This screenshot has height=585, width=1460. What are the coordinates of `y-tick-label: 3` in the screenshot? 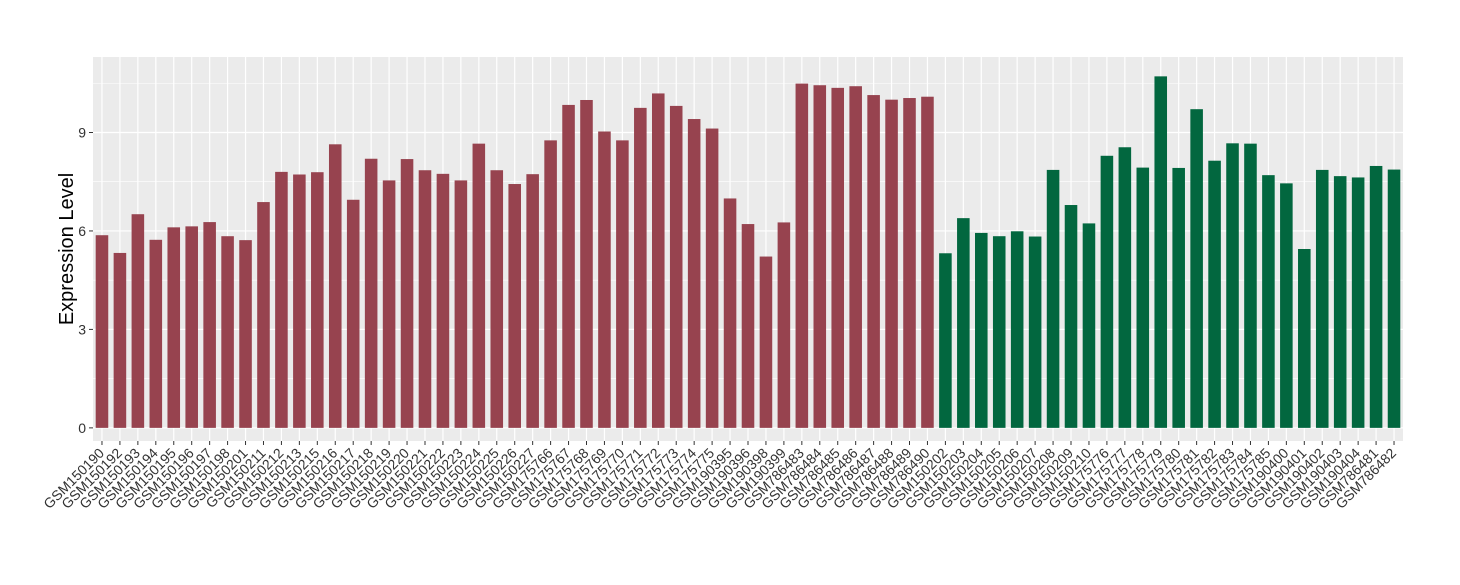 It's located at (82, 329).